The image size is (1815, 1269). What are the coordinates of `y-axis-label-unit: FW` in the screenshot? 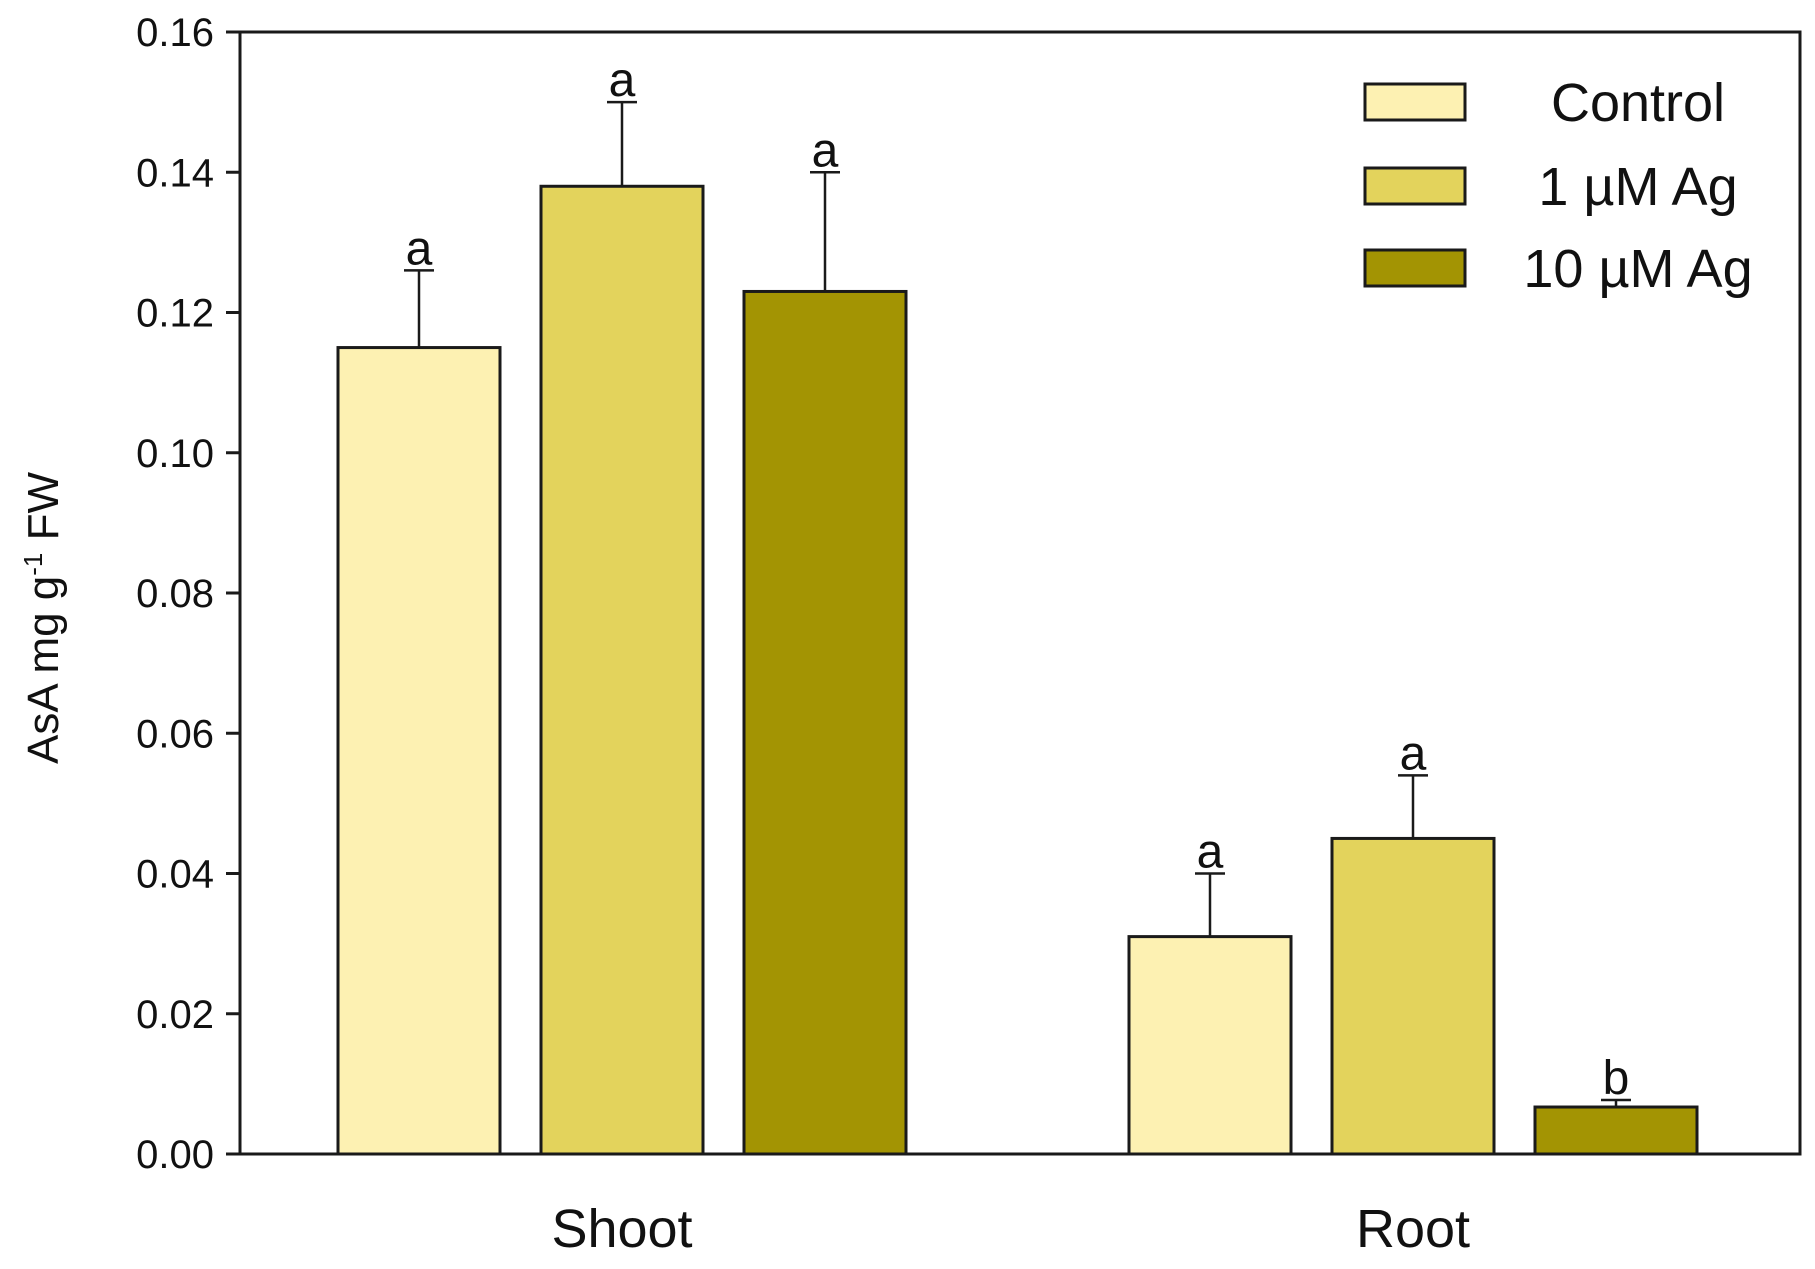 It's located at (43, 512).